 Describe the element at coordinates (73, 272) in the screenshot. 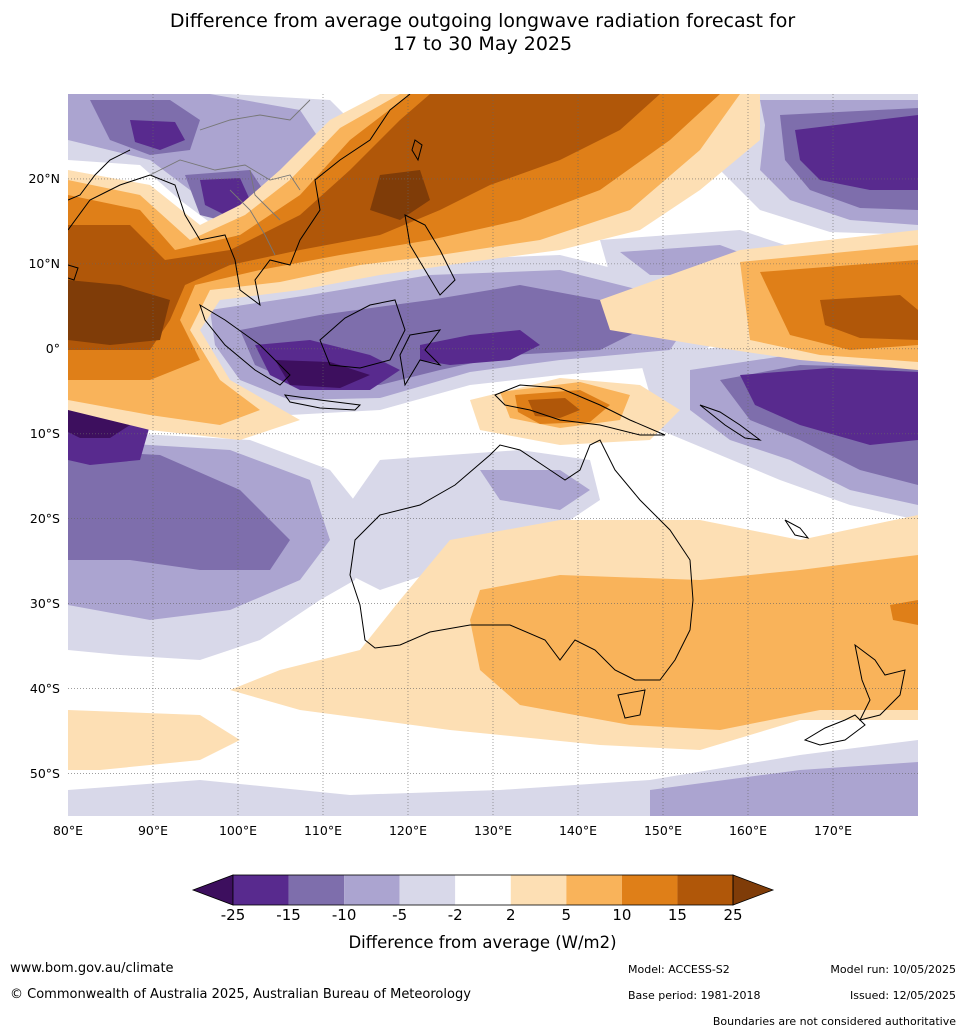

I see `sri-lanka-coastline` at that location.